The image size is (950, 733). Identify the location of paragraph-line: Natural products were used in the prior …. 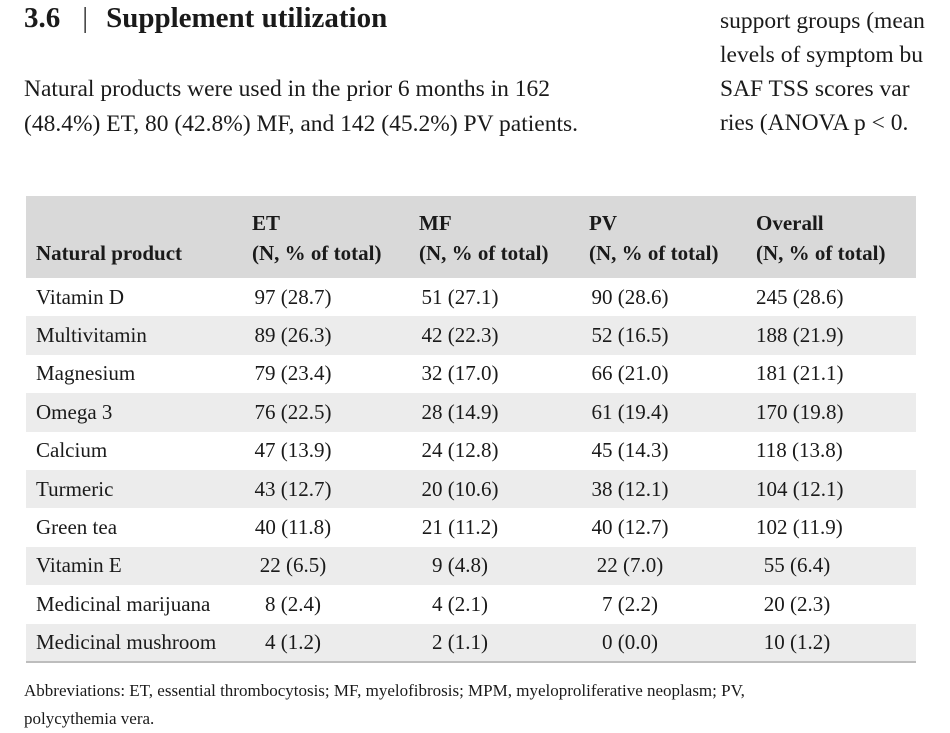
(287, 89).